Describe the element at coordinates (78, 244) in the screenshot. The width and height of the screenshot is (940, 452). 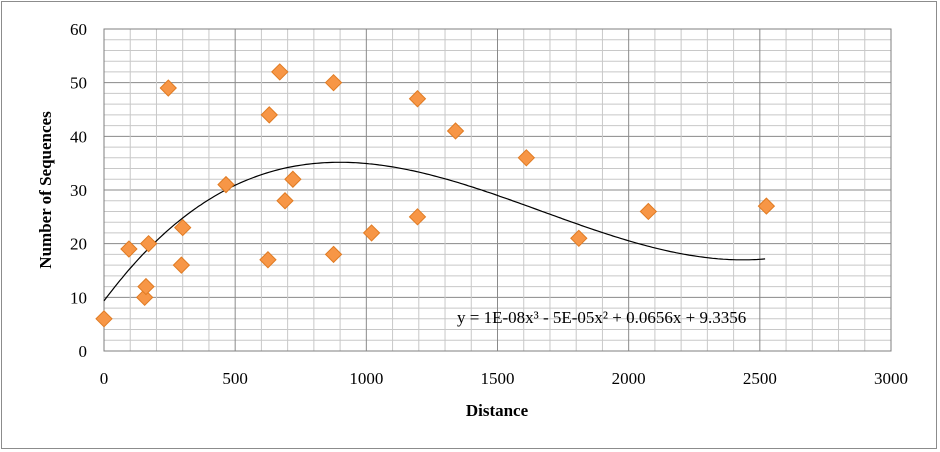
I see `y-tick-label: 20` at that location.